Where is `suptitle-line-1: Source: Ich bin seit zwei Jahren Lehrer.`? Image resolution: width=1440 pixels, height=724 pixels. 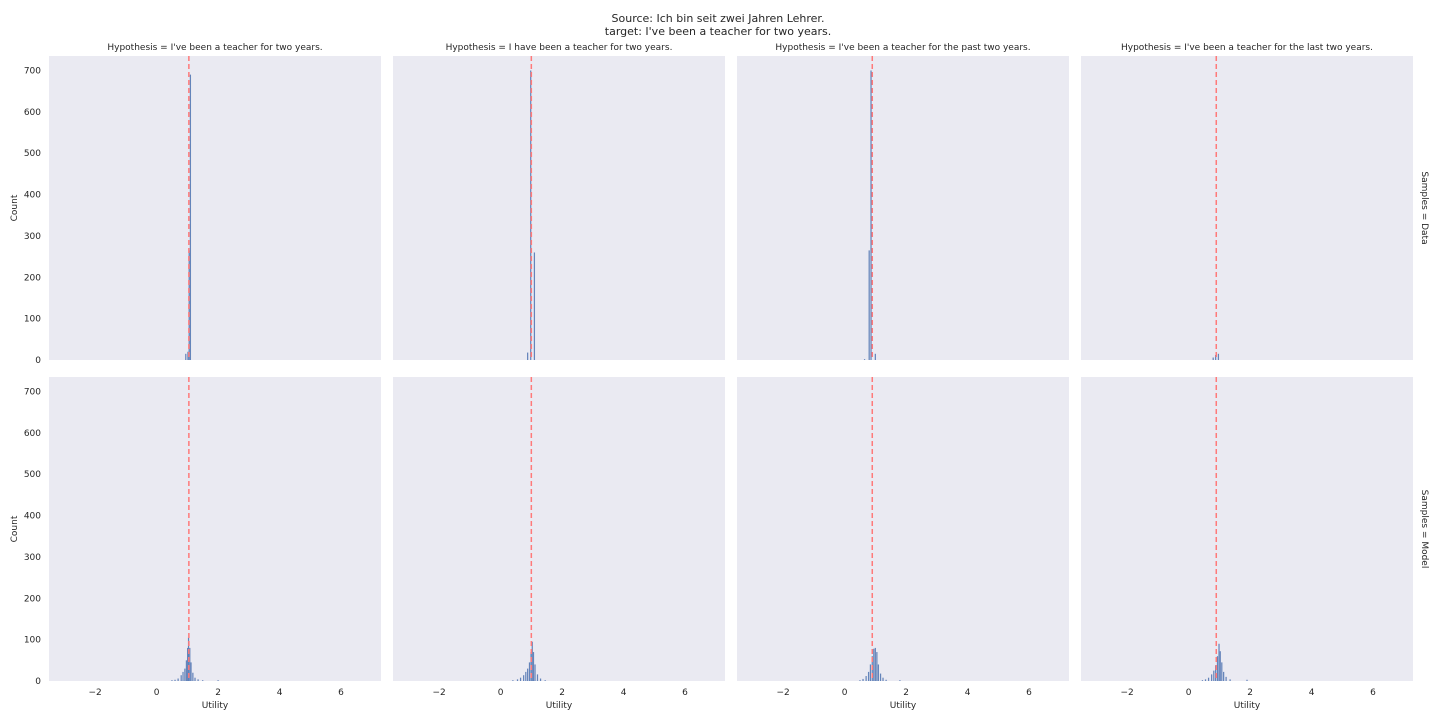
suptitle-line-1: Source: Ich bin seit zwei Jahren Lehrer. is located at coordinates (718, 18).